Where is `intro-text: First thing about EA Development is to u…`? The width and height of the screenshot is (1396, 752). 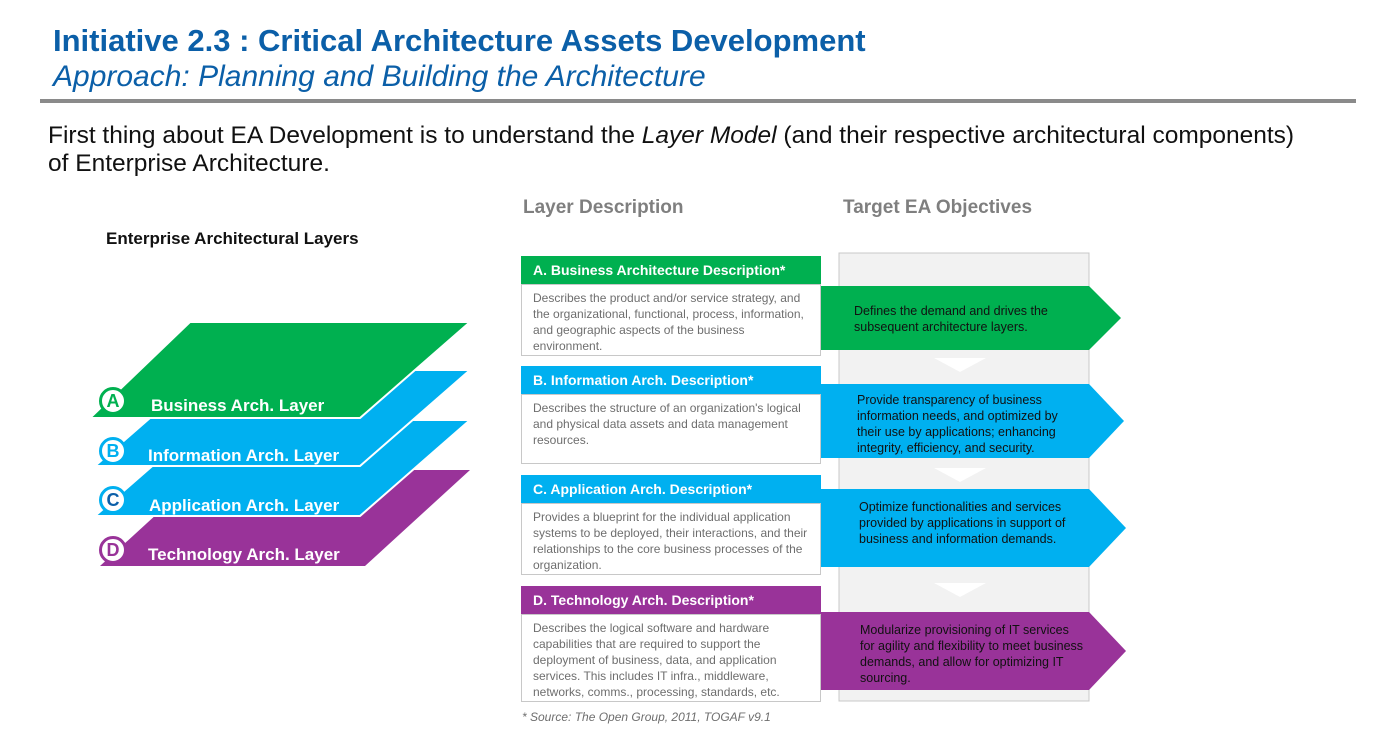
intro-text: First thing about EA Development is to u… is located at coordinates (678, 150).